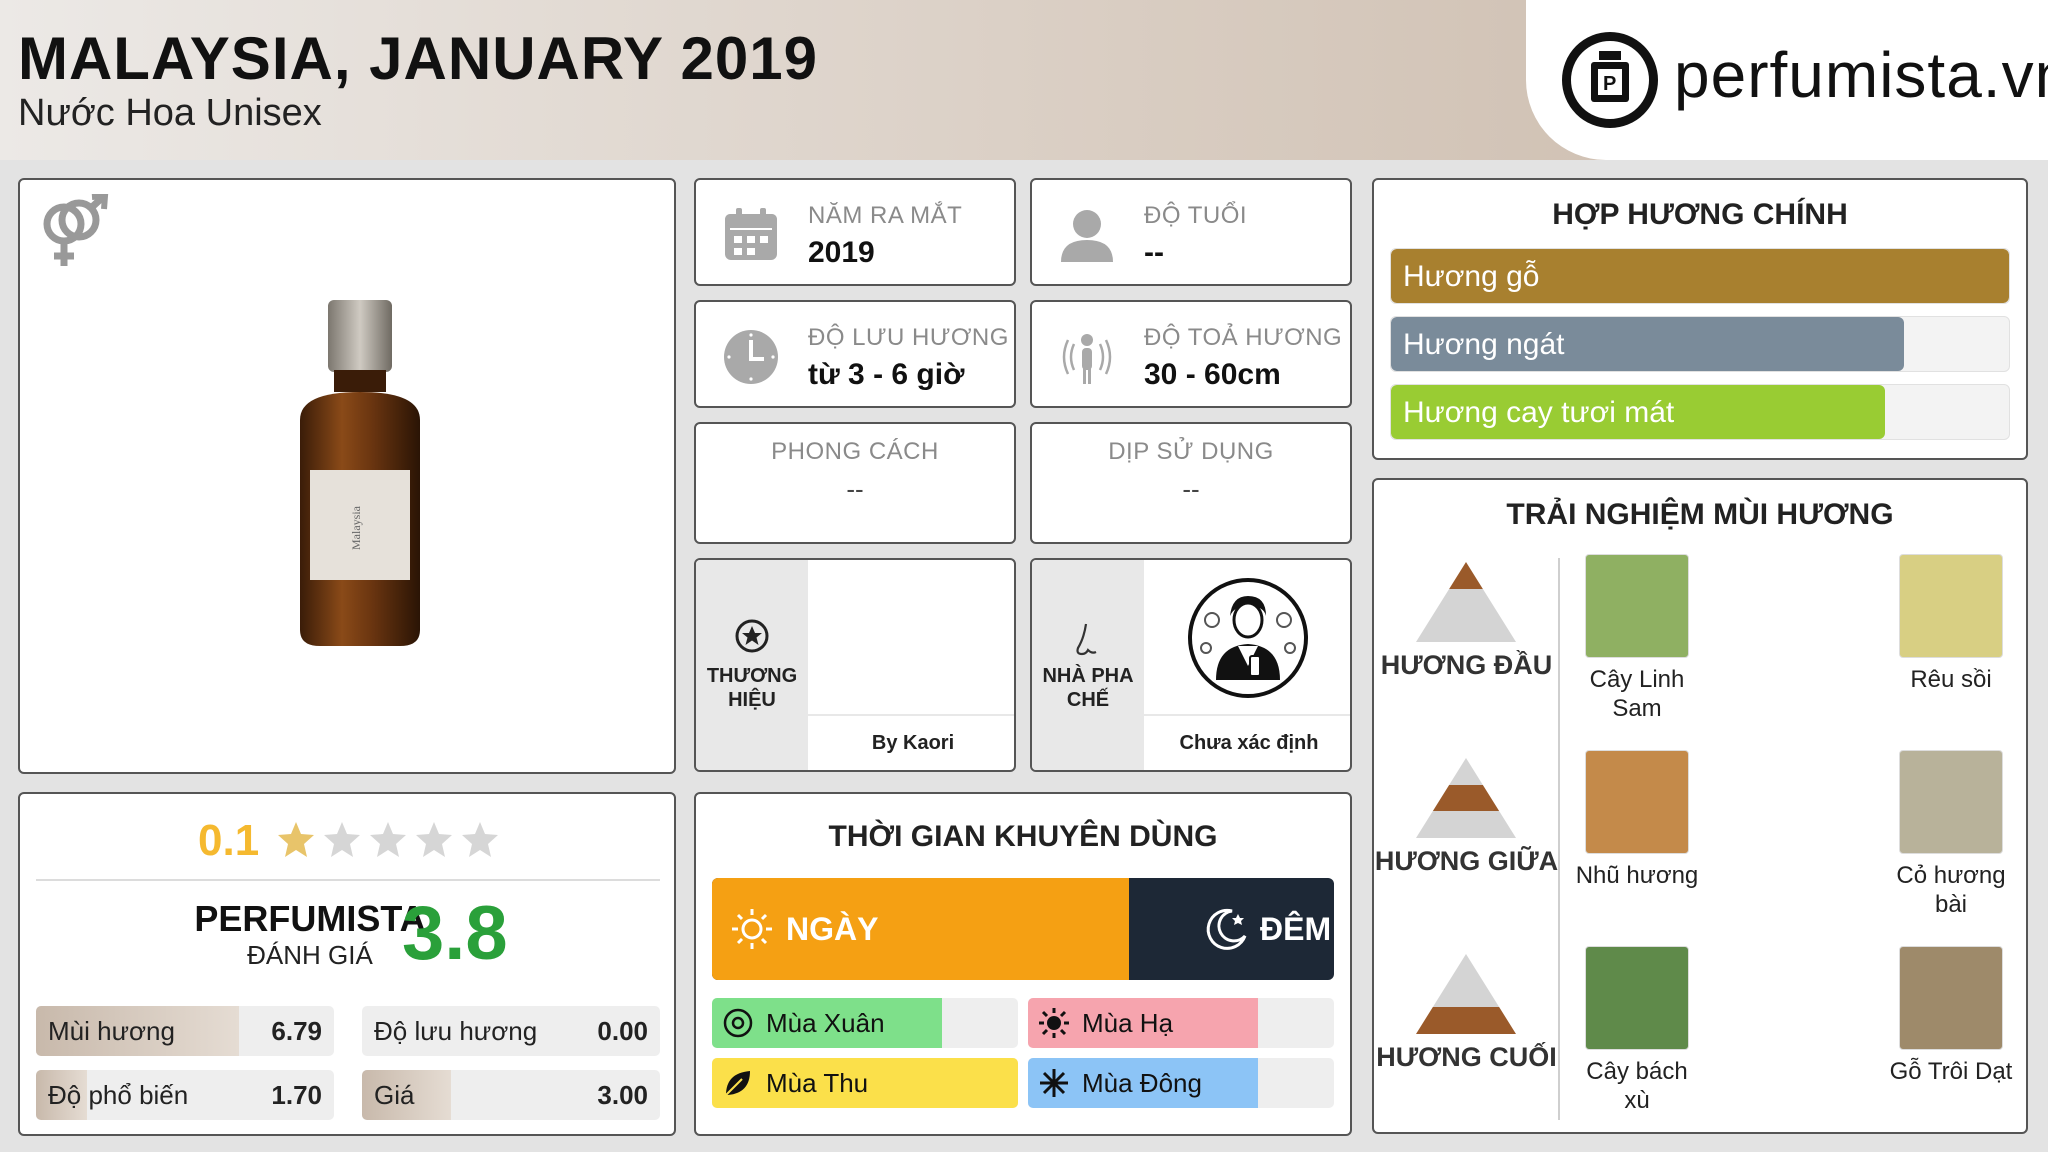  I want to click on perfume-bottle-image: Malaysia, so click(360, 473).